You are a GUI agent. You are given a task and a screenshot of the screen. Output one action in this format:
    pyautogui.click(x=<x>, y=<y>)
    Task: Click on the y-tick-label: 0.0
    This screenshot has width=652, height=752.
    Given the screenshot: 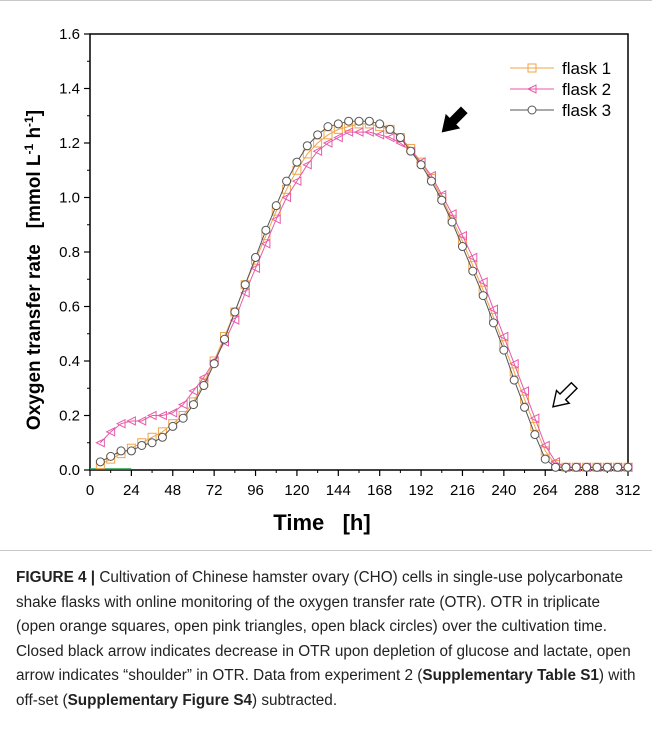 What is the action you would take?
    pyautogui.click(x=69, y=470)
    